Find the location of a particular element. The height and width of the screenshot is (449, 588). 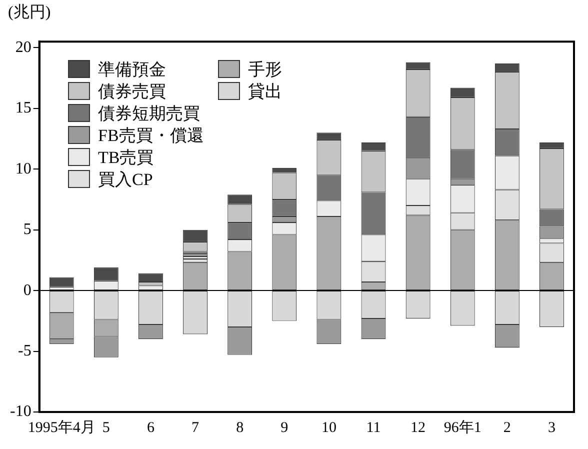

y-tick-label: -5 is located at coordinates (25, 351).